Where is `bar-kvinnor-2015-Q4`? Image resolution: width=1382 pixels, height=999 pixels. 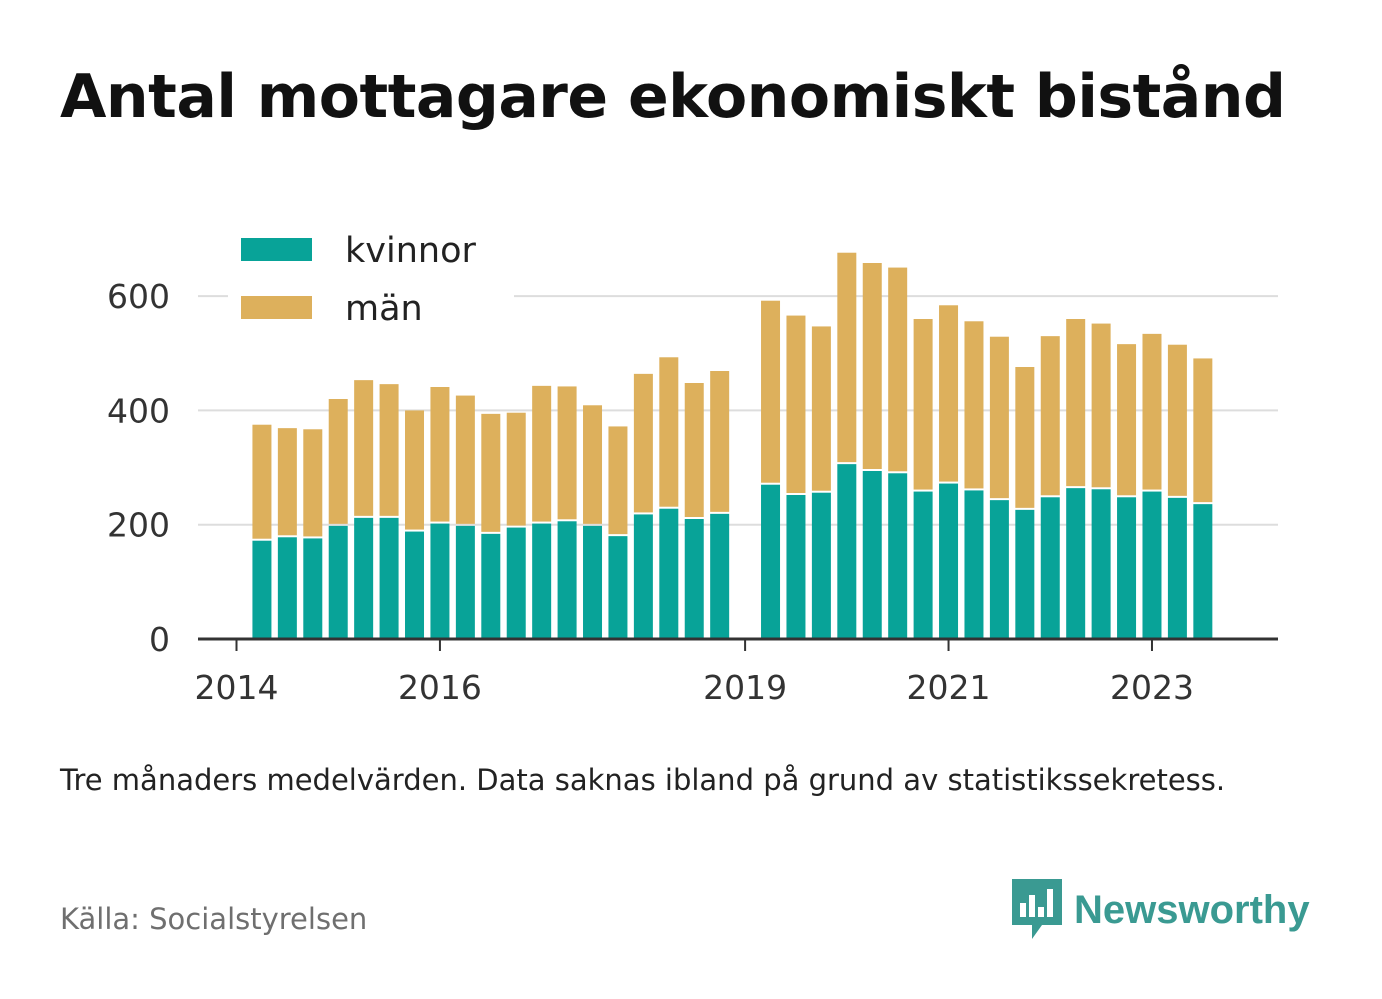 bar-kvinnor-2015-Q4 is located at coordinates (415, 585).